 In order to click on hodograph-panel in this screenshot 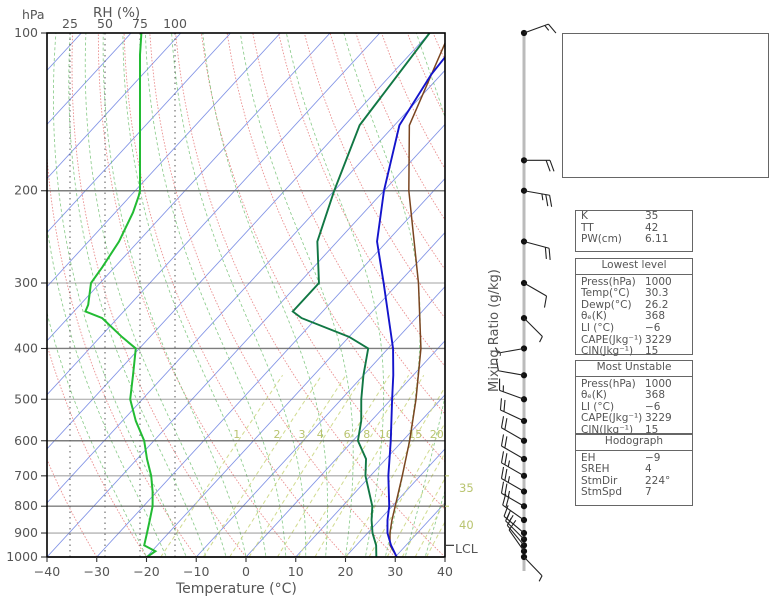, I will do `click(665, 105)`.